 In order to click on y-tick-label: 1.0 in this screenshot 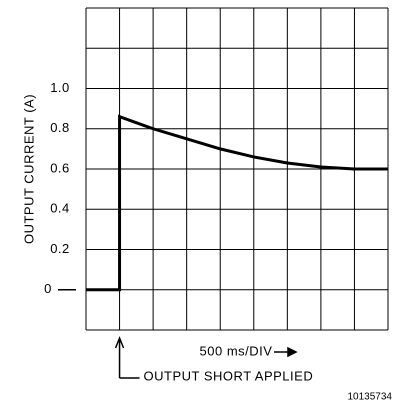, I will do `click(60, 87)`.